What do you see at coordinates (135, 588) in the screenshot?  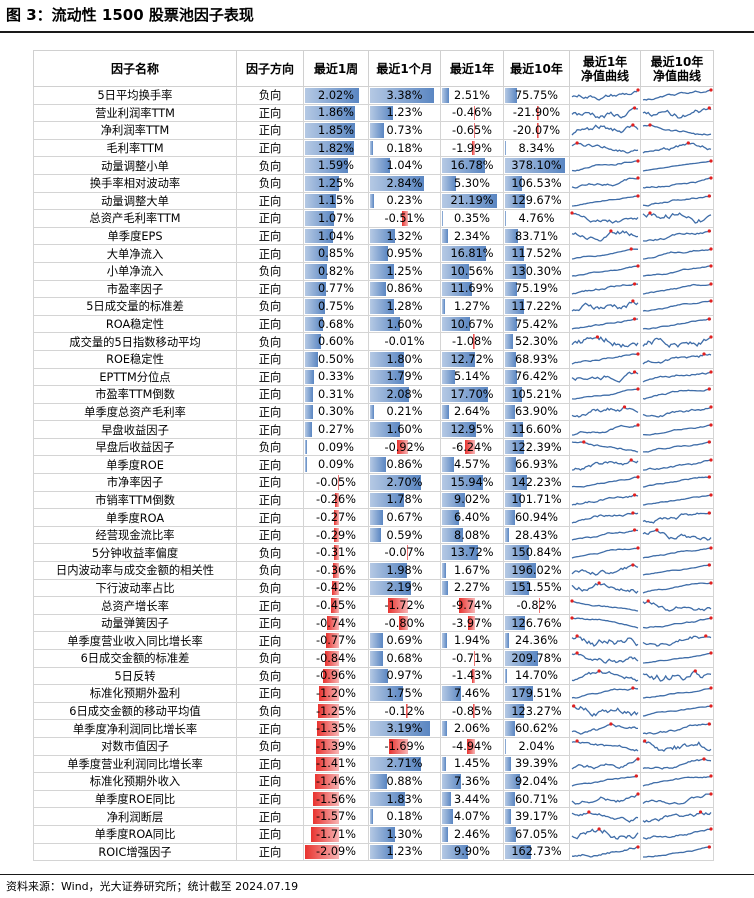 I see `factor-name: 下行波动率占比` at bounding box center [135, 588].